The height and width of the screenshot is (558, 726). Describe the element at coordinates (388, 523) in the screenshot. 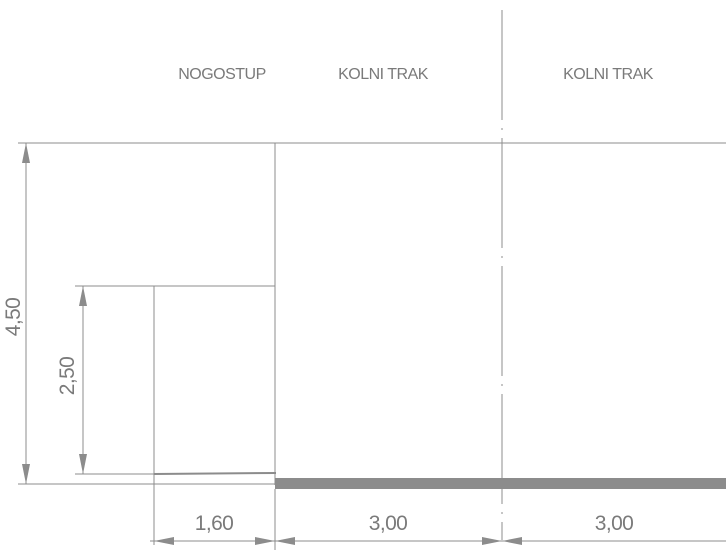

I see `dim-lane-1-width-label: 3,00` at that location.